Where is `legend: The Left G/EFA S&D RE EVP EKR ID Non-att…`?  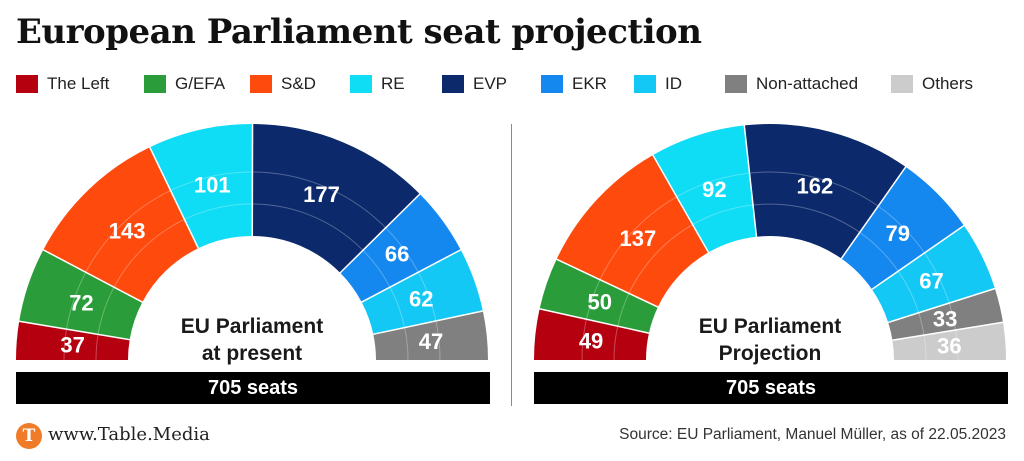 legend: The Left G/EFA S&D RE EVP EKR ID Non-att… is located at coordinates (516, 84).